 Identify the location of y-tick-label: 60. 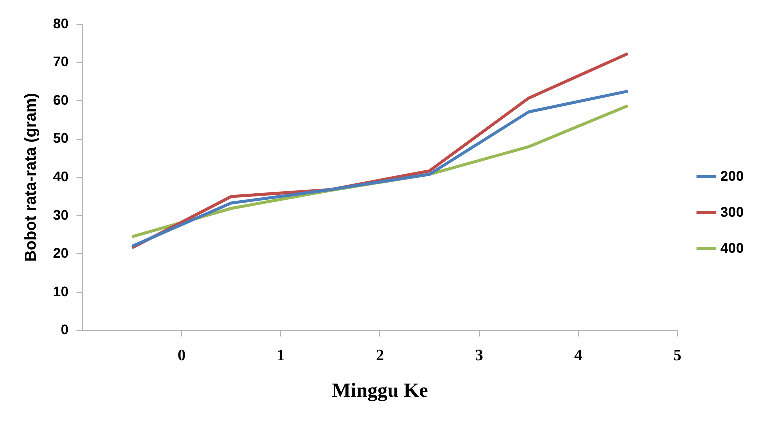
(61, 100).